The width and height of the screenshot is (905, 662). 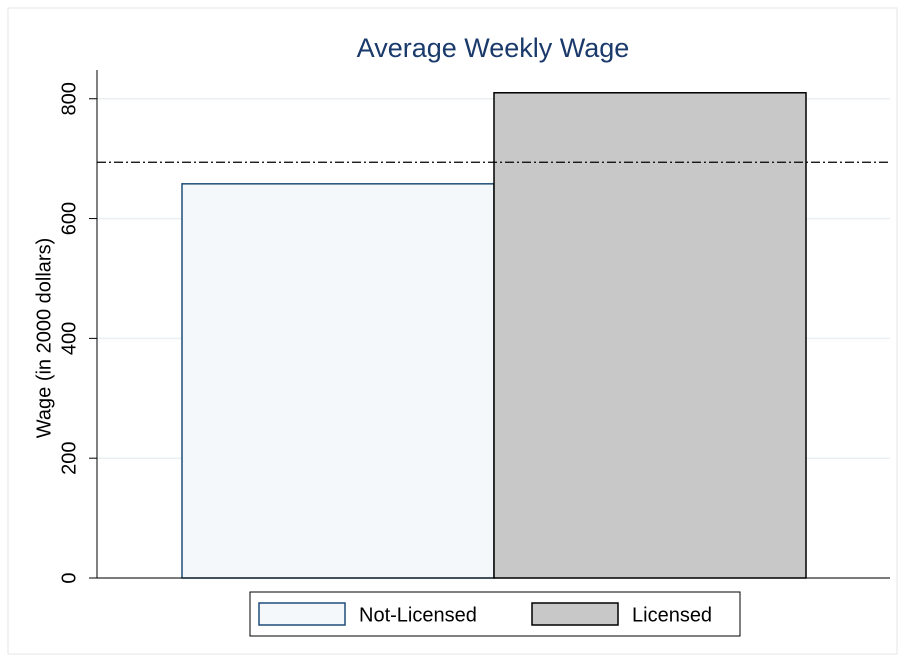 What do you see at coordinates (672, 615) in the screenshot?
I see `legend-label: Licensed` at bounding box center [672, 615].